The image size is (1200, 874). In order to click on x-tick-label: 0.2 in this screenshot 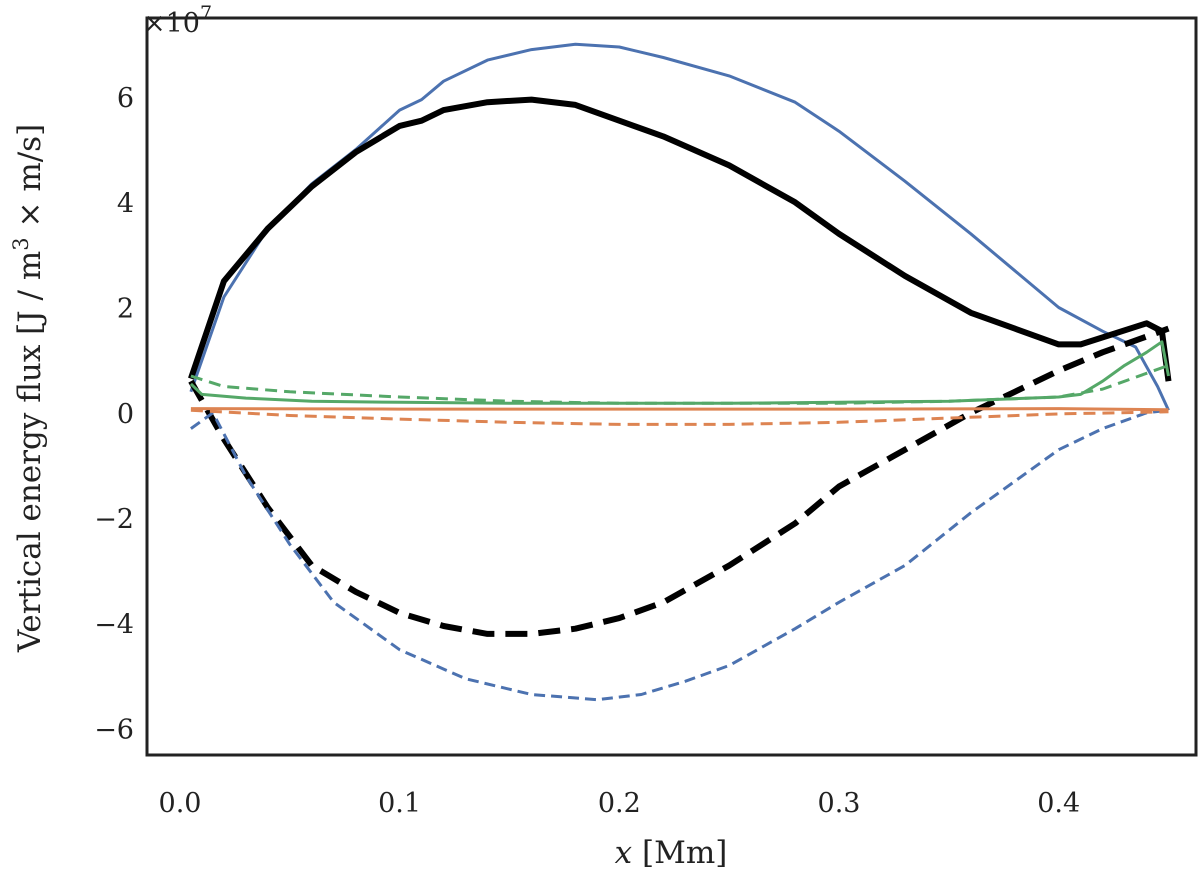, I will do `click(619, 803)`.